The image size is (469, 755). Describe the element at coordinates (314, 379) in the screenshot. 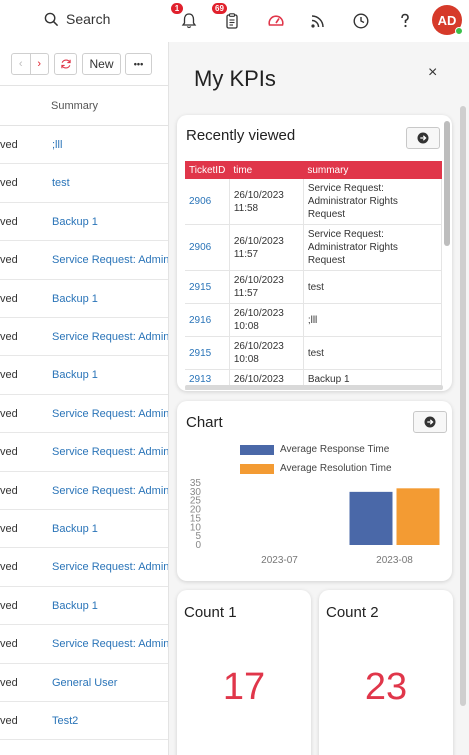

I see `table-row: 2913 26/10/2023 Backup 1` at that location.